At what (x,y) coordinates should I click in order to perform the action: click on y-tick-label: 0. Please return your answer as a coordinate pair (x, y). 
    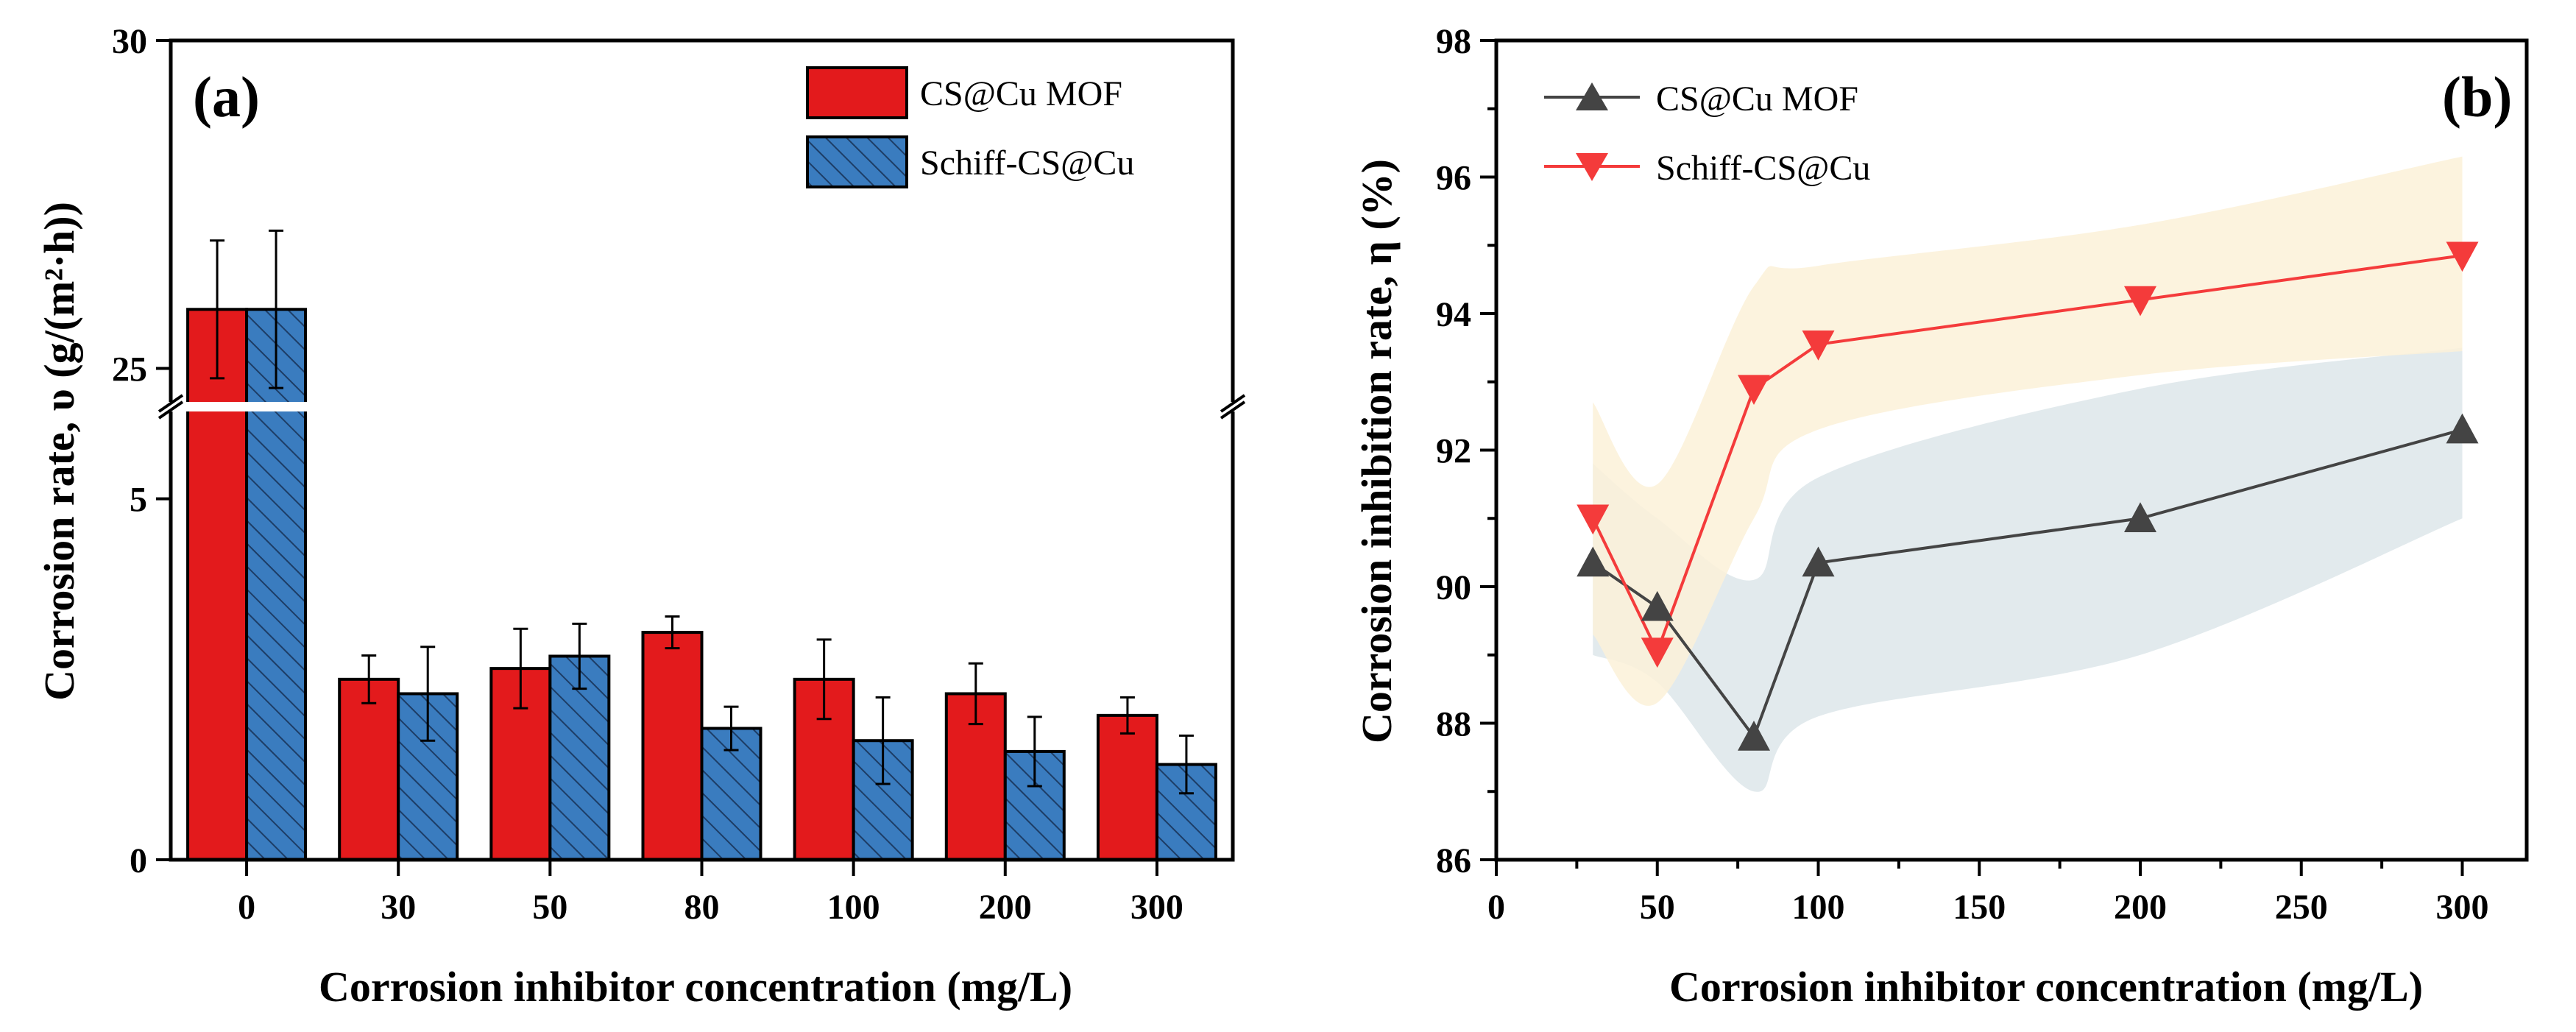
    Looking at the image, I should click on (138, 860).